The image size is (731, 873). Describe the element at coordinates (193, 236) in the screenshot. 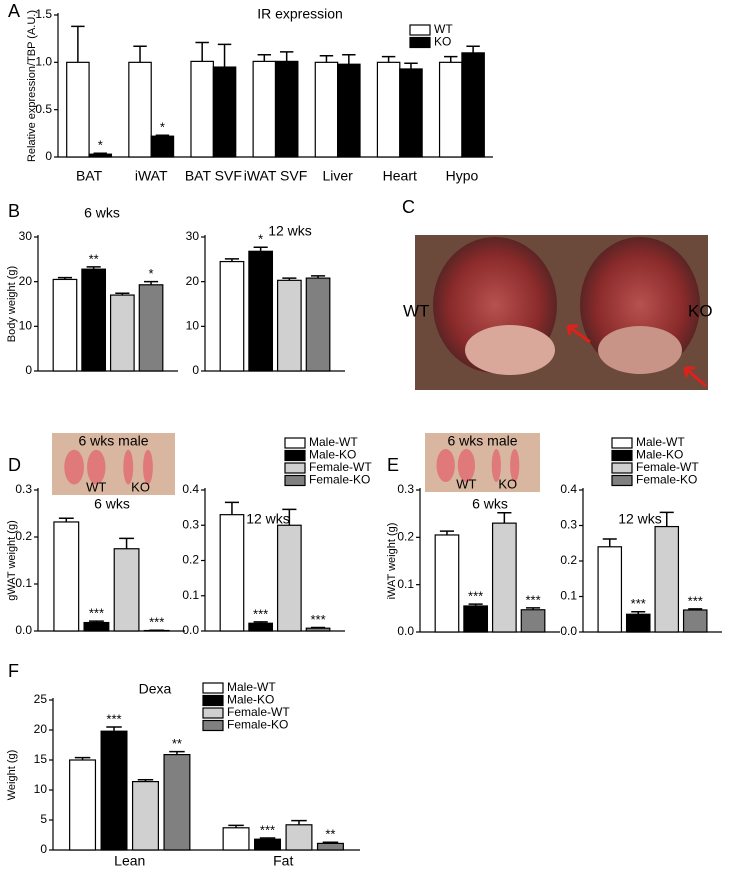

I see `y-tick-label: 30` at that location.